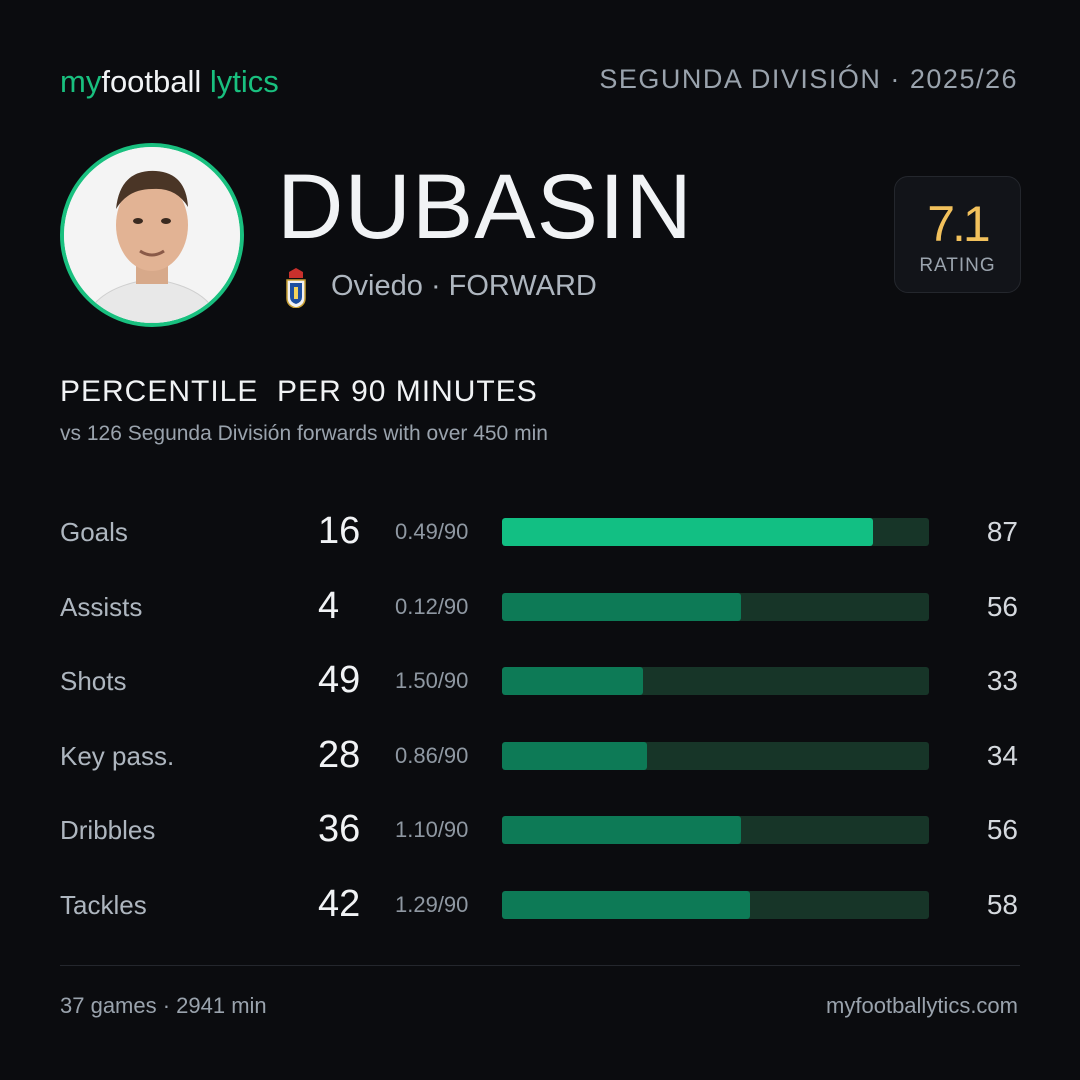 This screenshot has width=1080, height=1080. What do you see at coordinates (299, 391) in the screenshot?
I see `section-title: PERCENTILE PER 90 MINUTES` at bounding box center [299, 391].